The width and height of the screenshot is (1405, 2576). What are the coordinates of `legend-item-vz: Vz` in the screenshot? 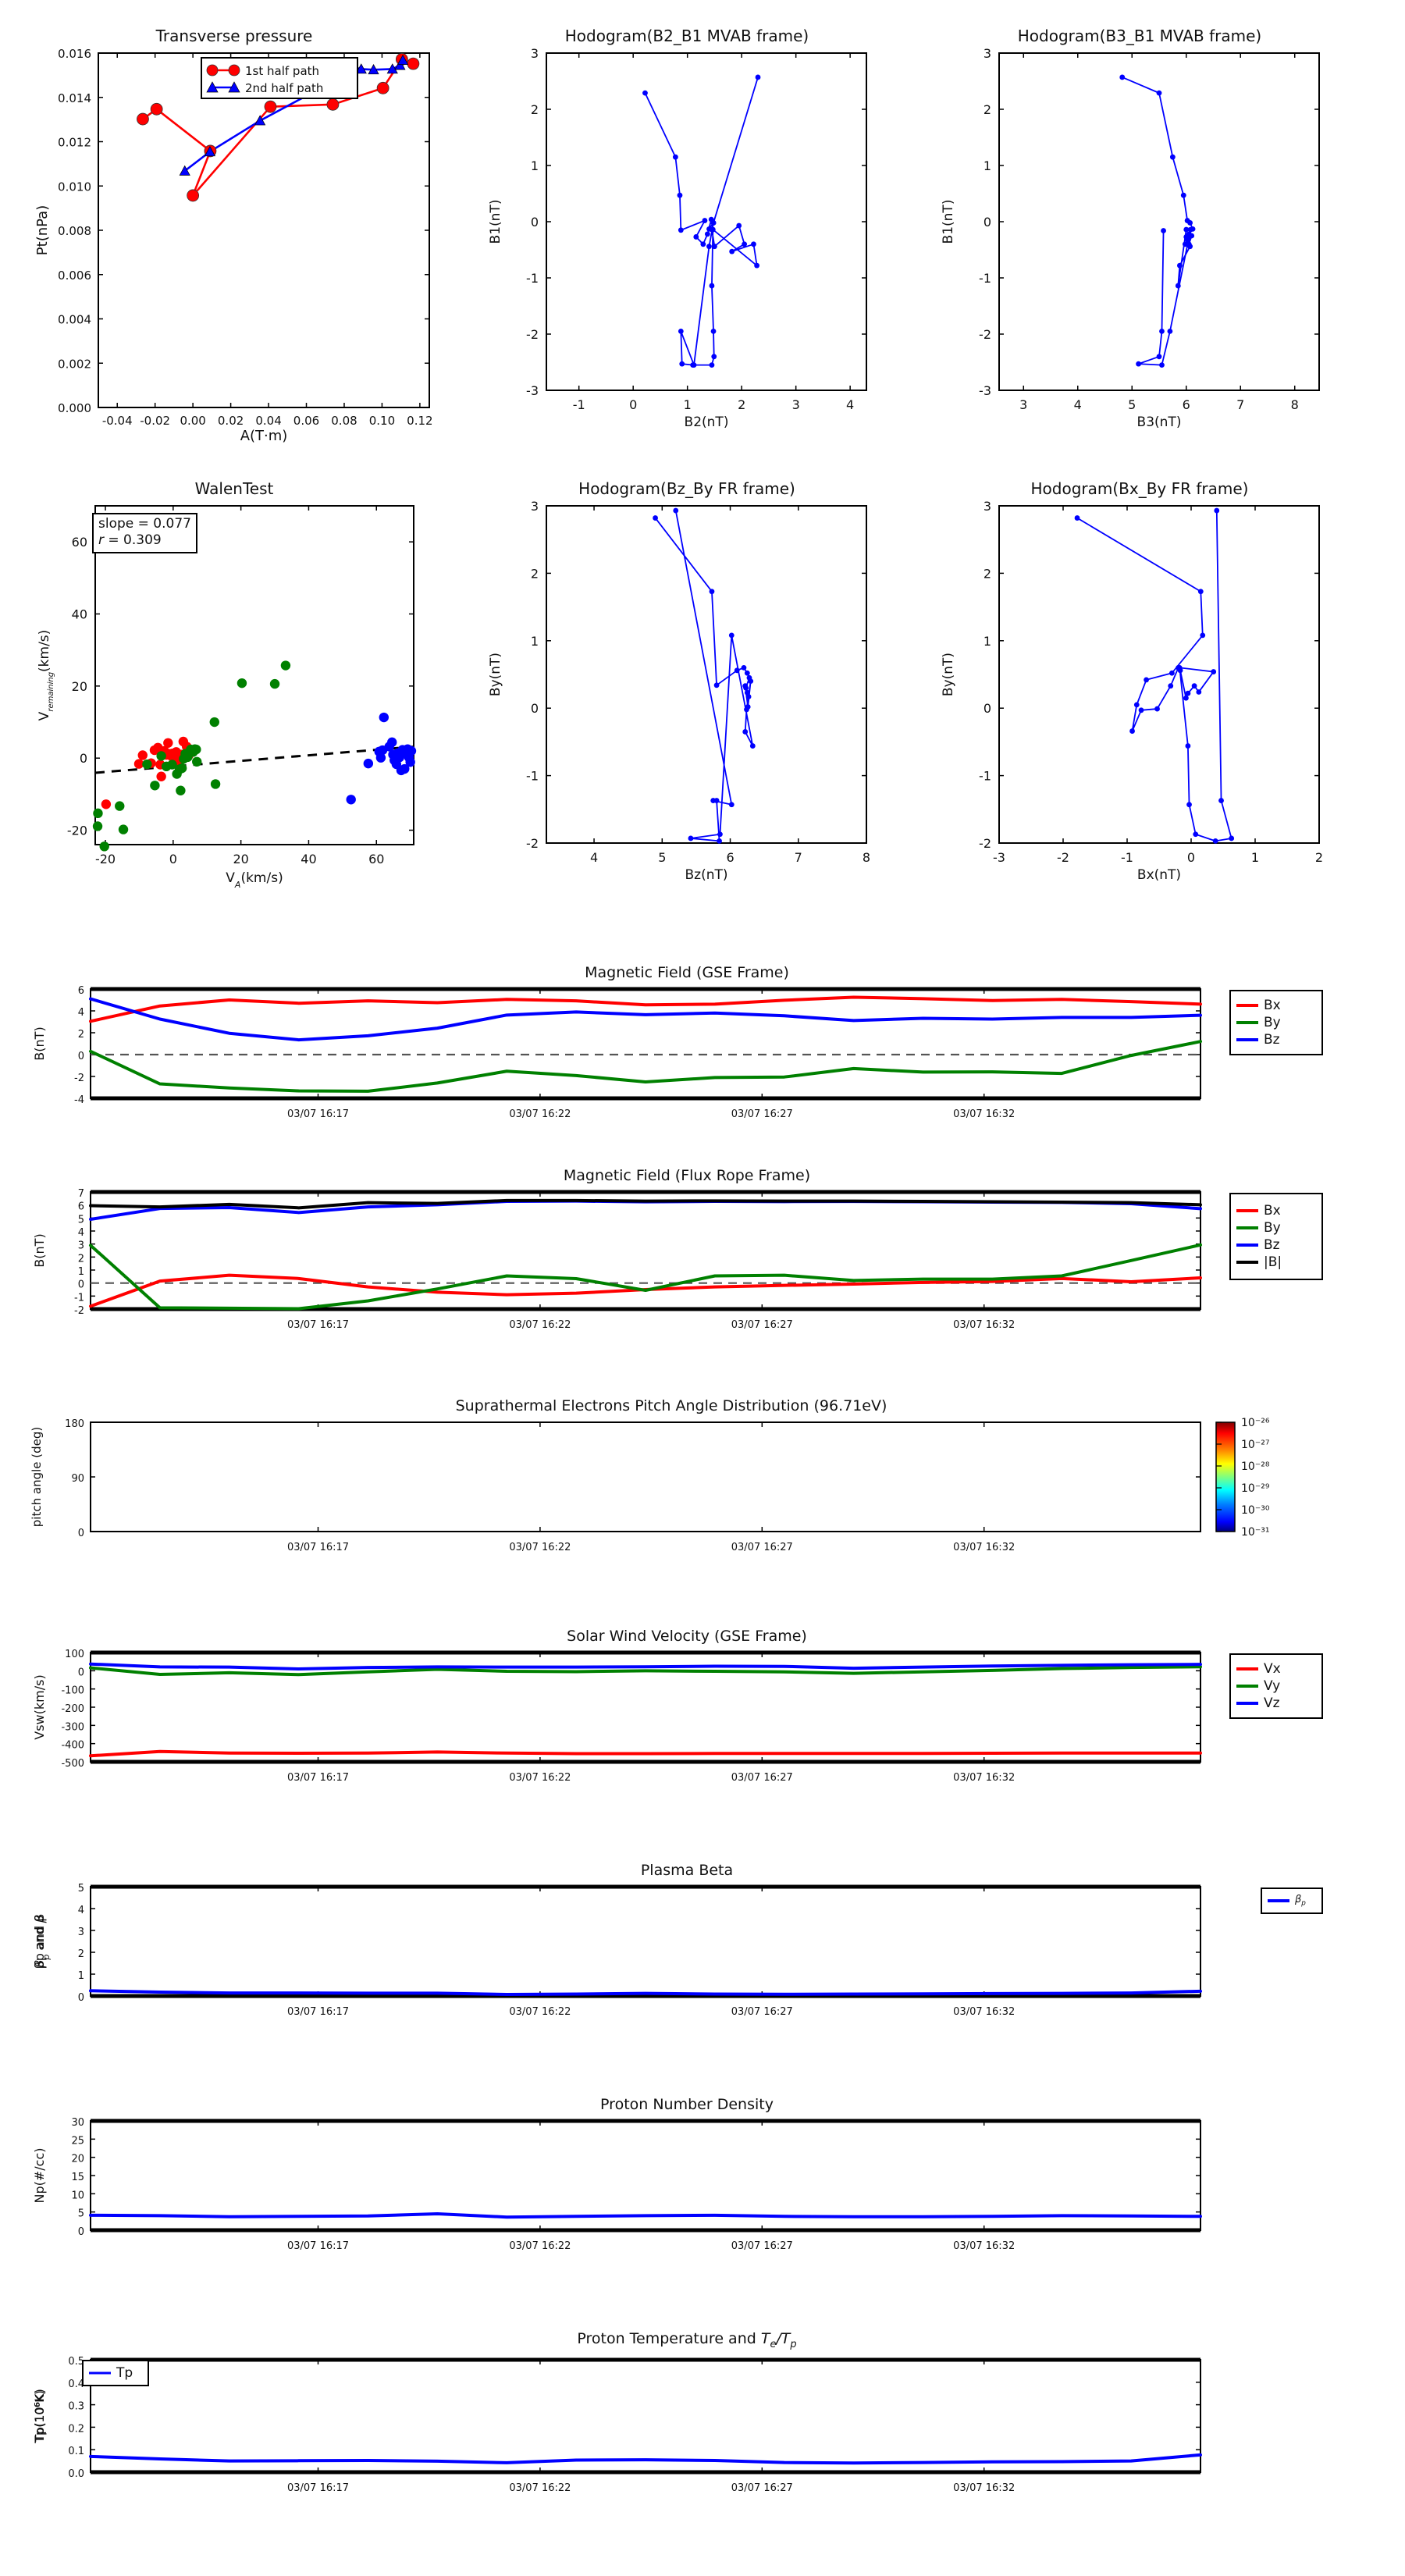 It's located at (1276, 1703).